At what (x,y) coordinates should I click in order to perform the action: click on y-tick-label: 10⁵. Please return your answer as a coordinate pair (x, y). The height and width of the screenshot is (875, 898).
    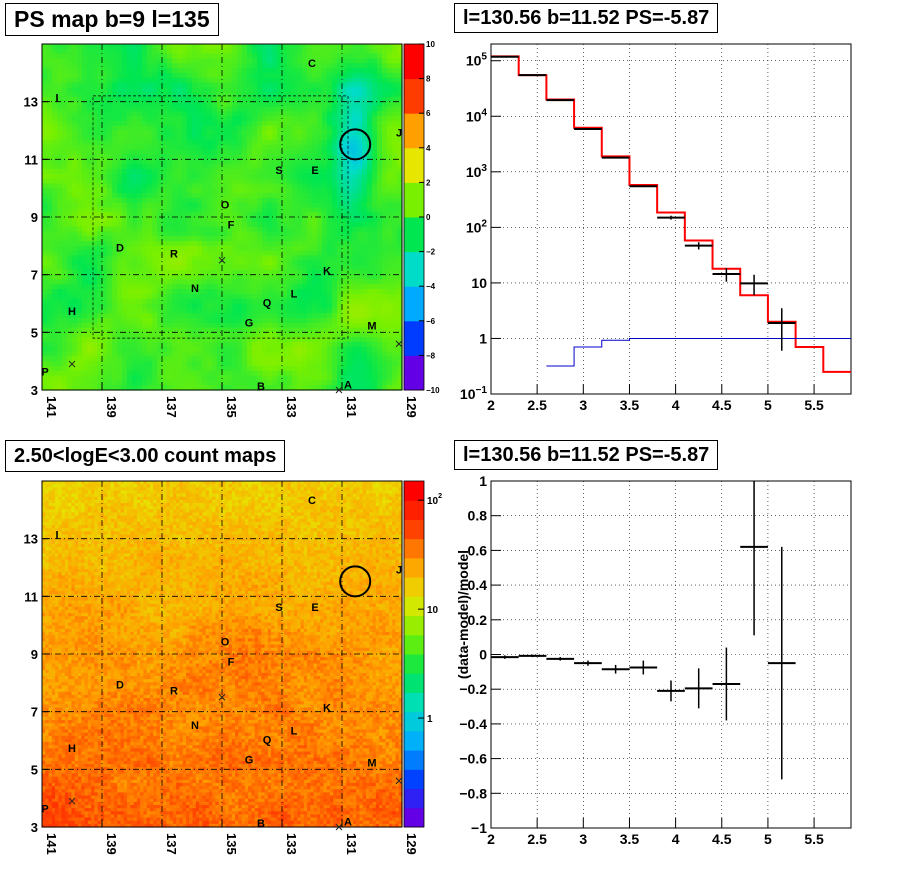
    Looking at the image, I should click on (477, 60).